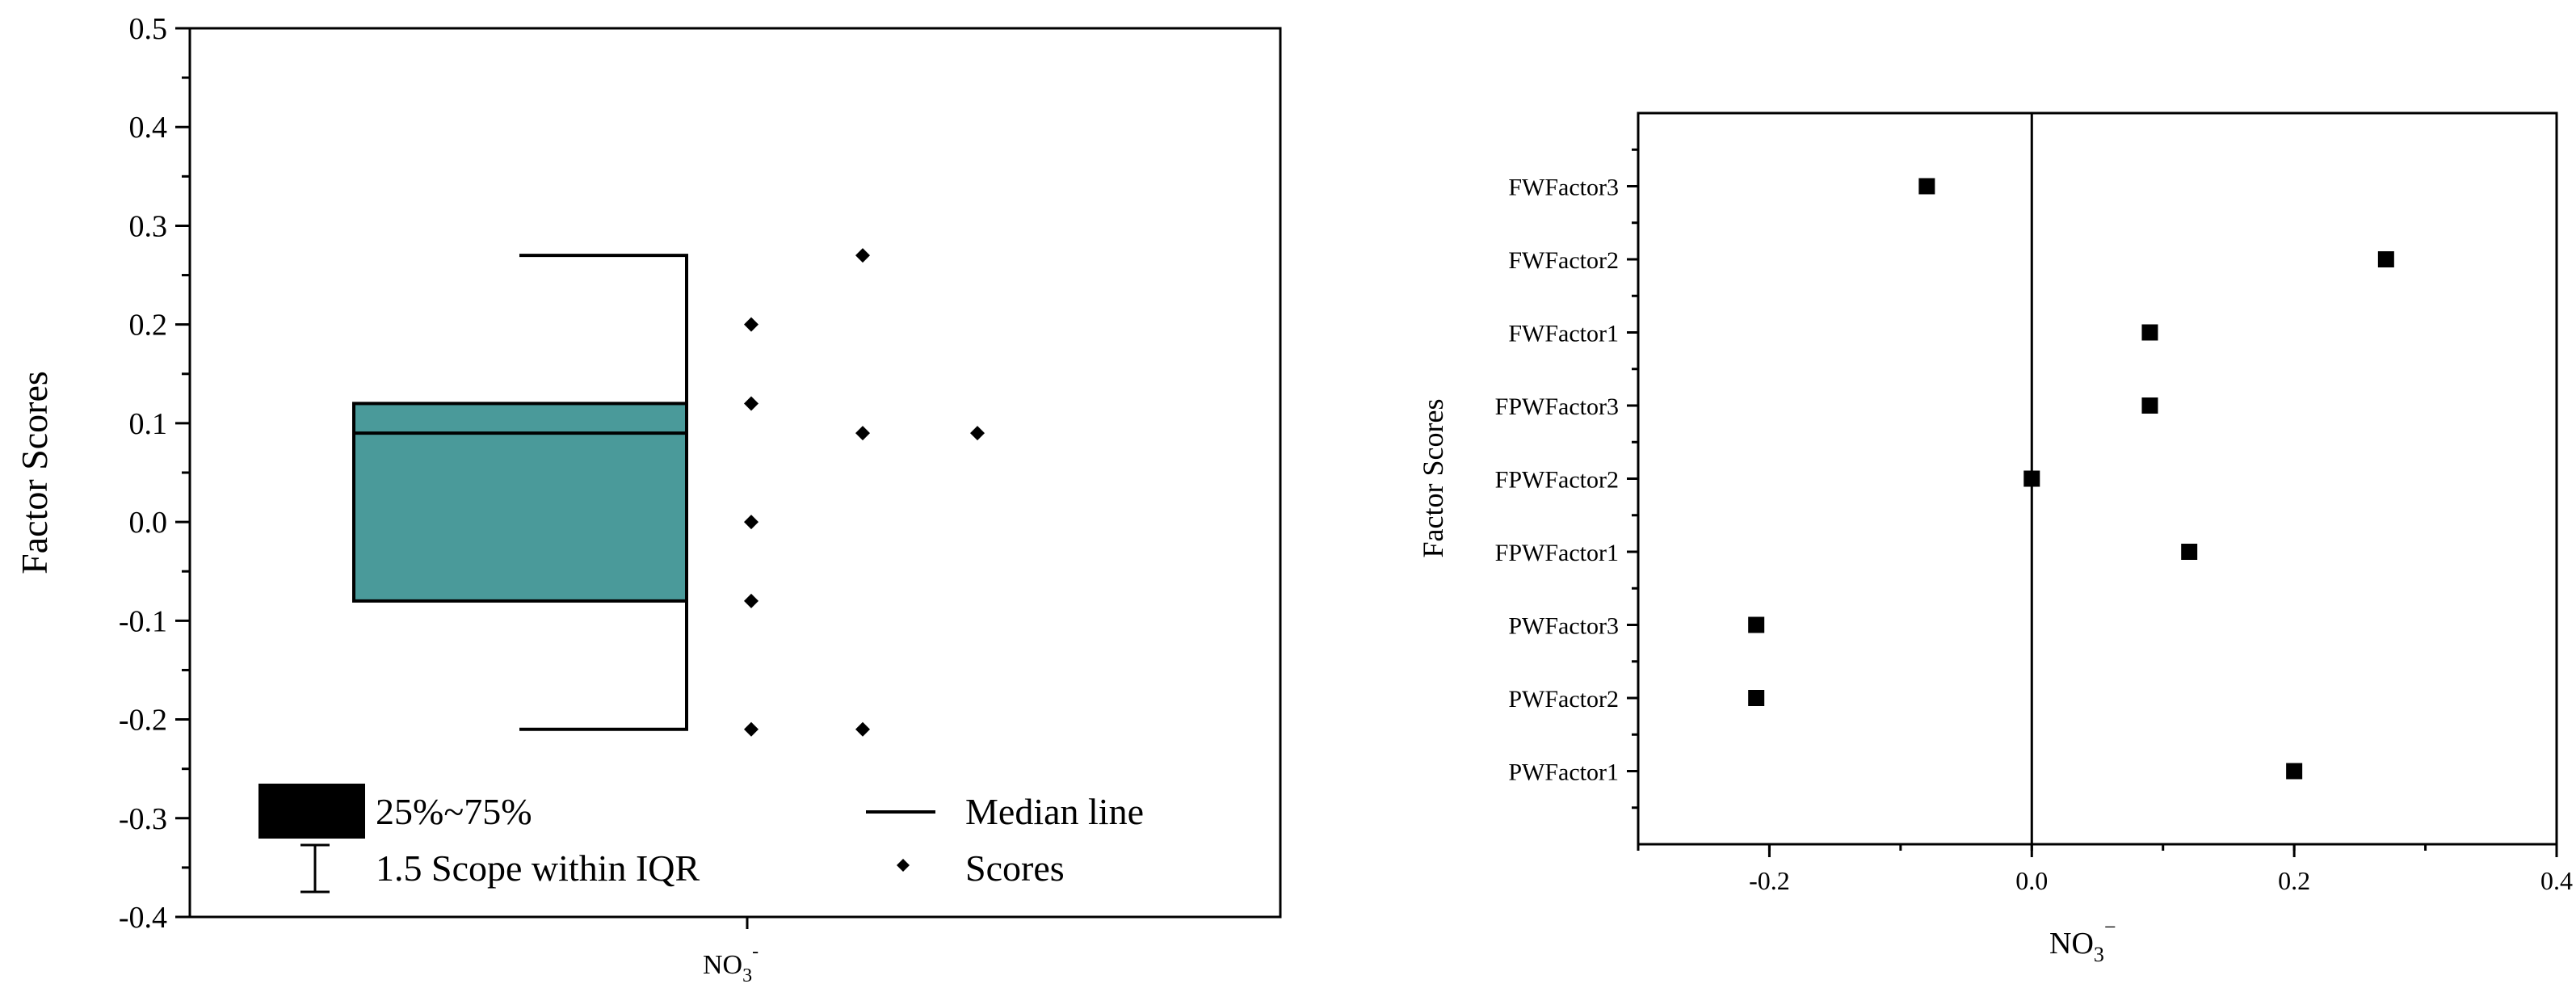  What do you see at coordinates (1563, 699) in the screenshot?
I see `category-label: PWFactor2` at bounding box center [1563, 699].